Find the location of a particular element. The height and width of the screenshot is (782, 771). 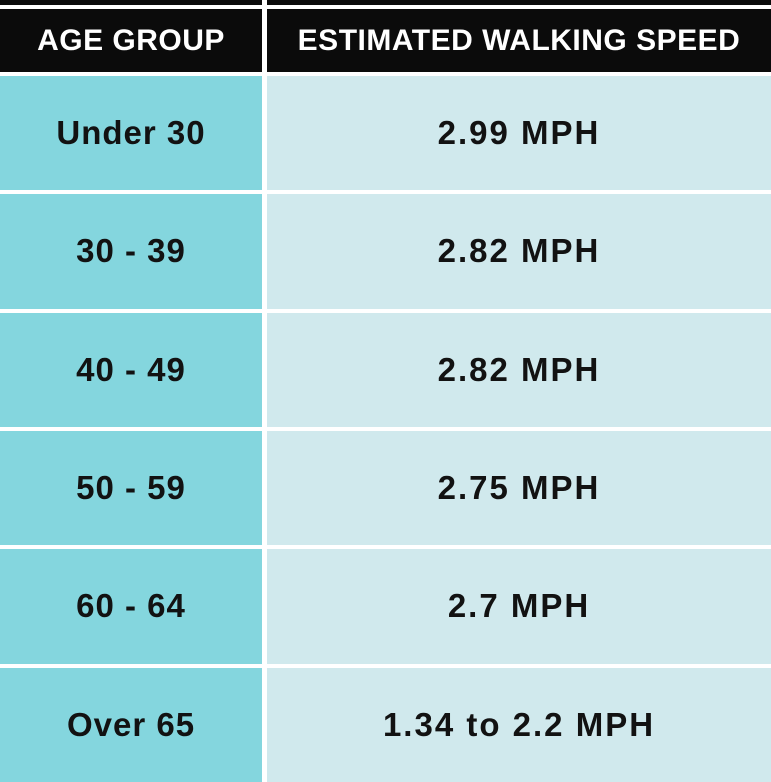

age-group-cell-30-39: 30 - 39 is located at coordinates (131, 251).